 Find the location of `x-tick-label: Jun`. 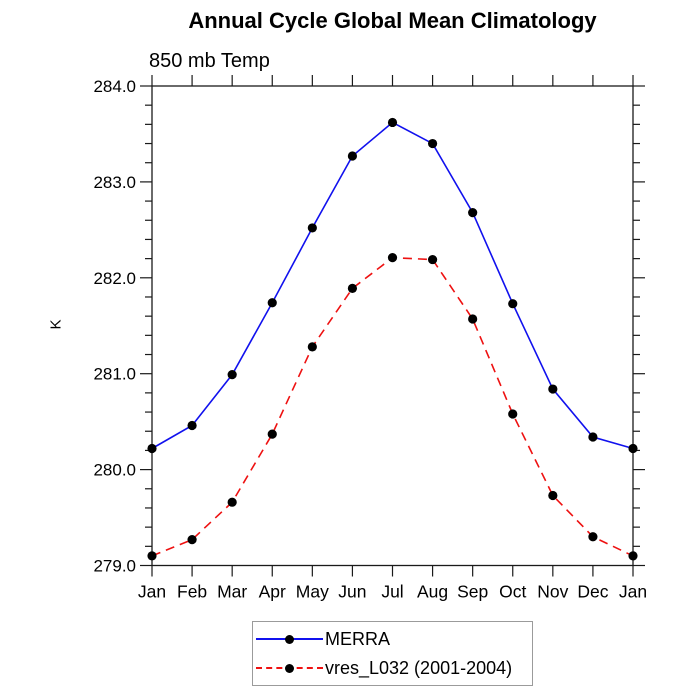

x-tick-label: Jun is located at coordinates (352, 592).